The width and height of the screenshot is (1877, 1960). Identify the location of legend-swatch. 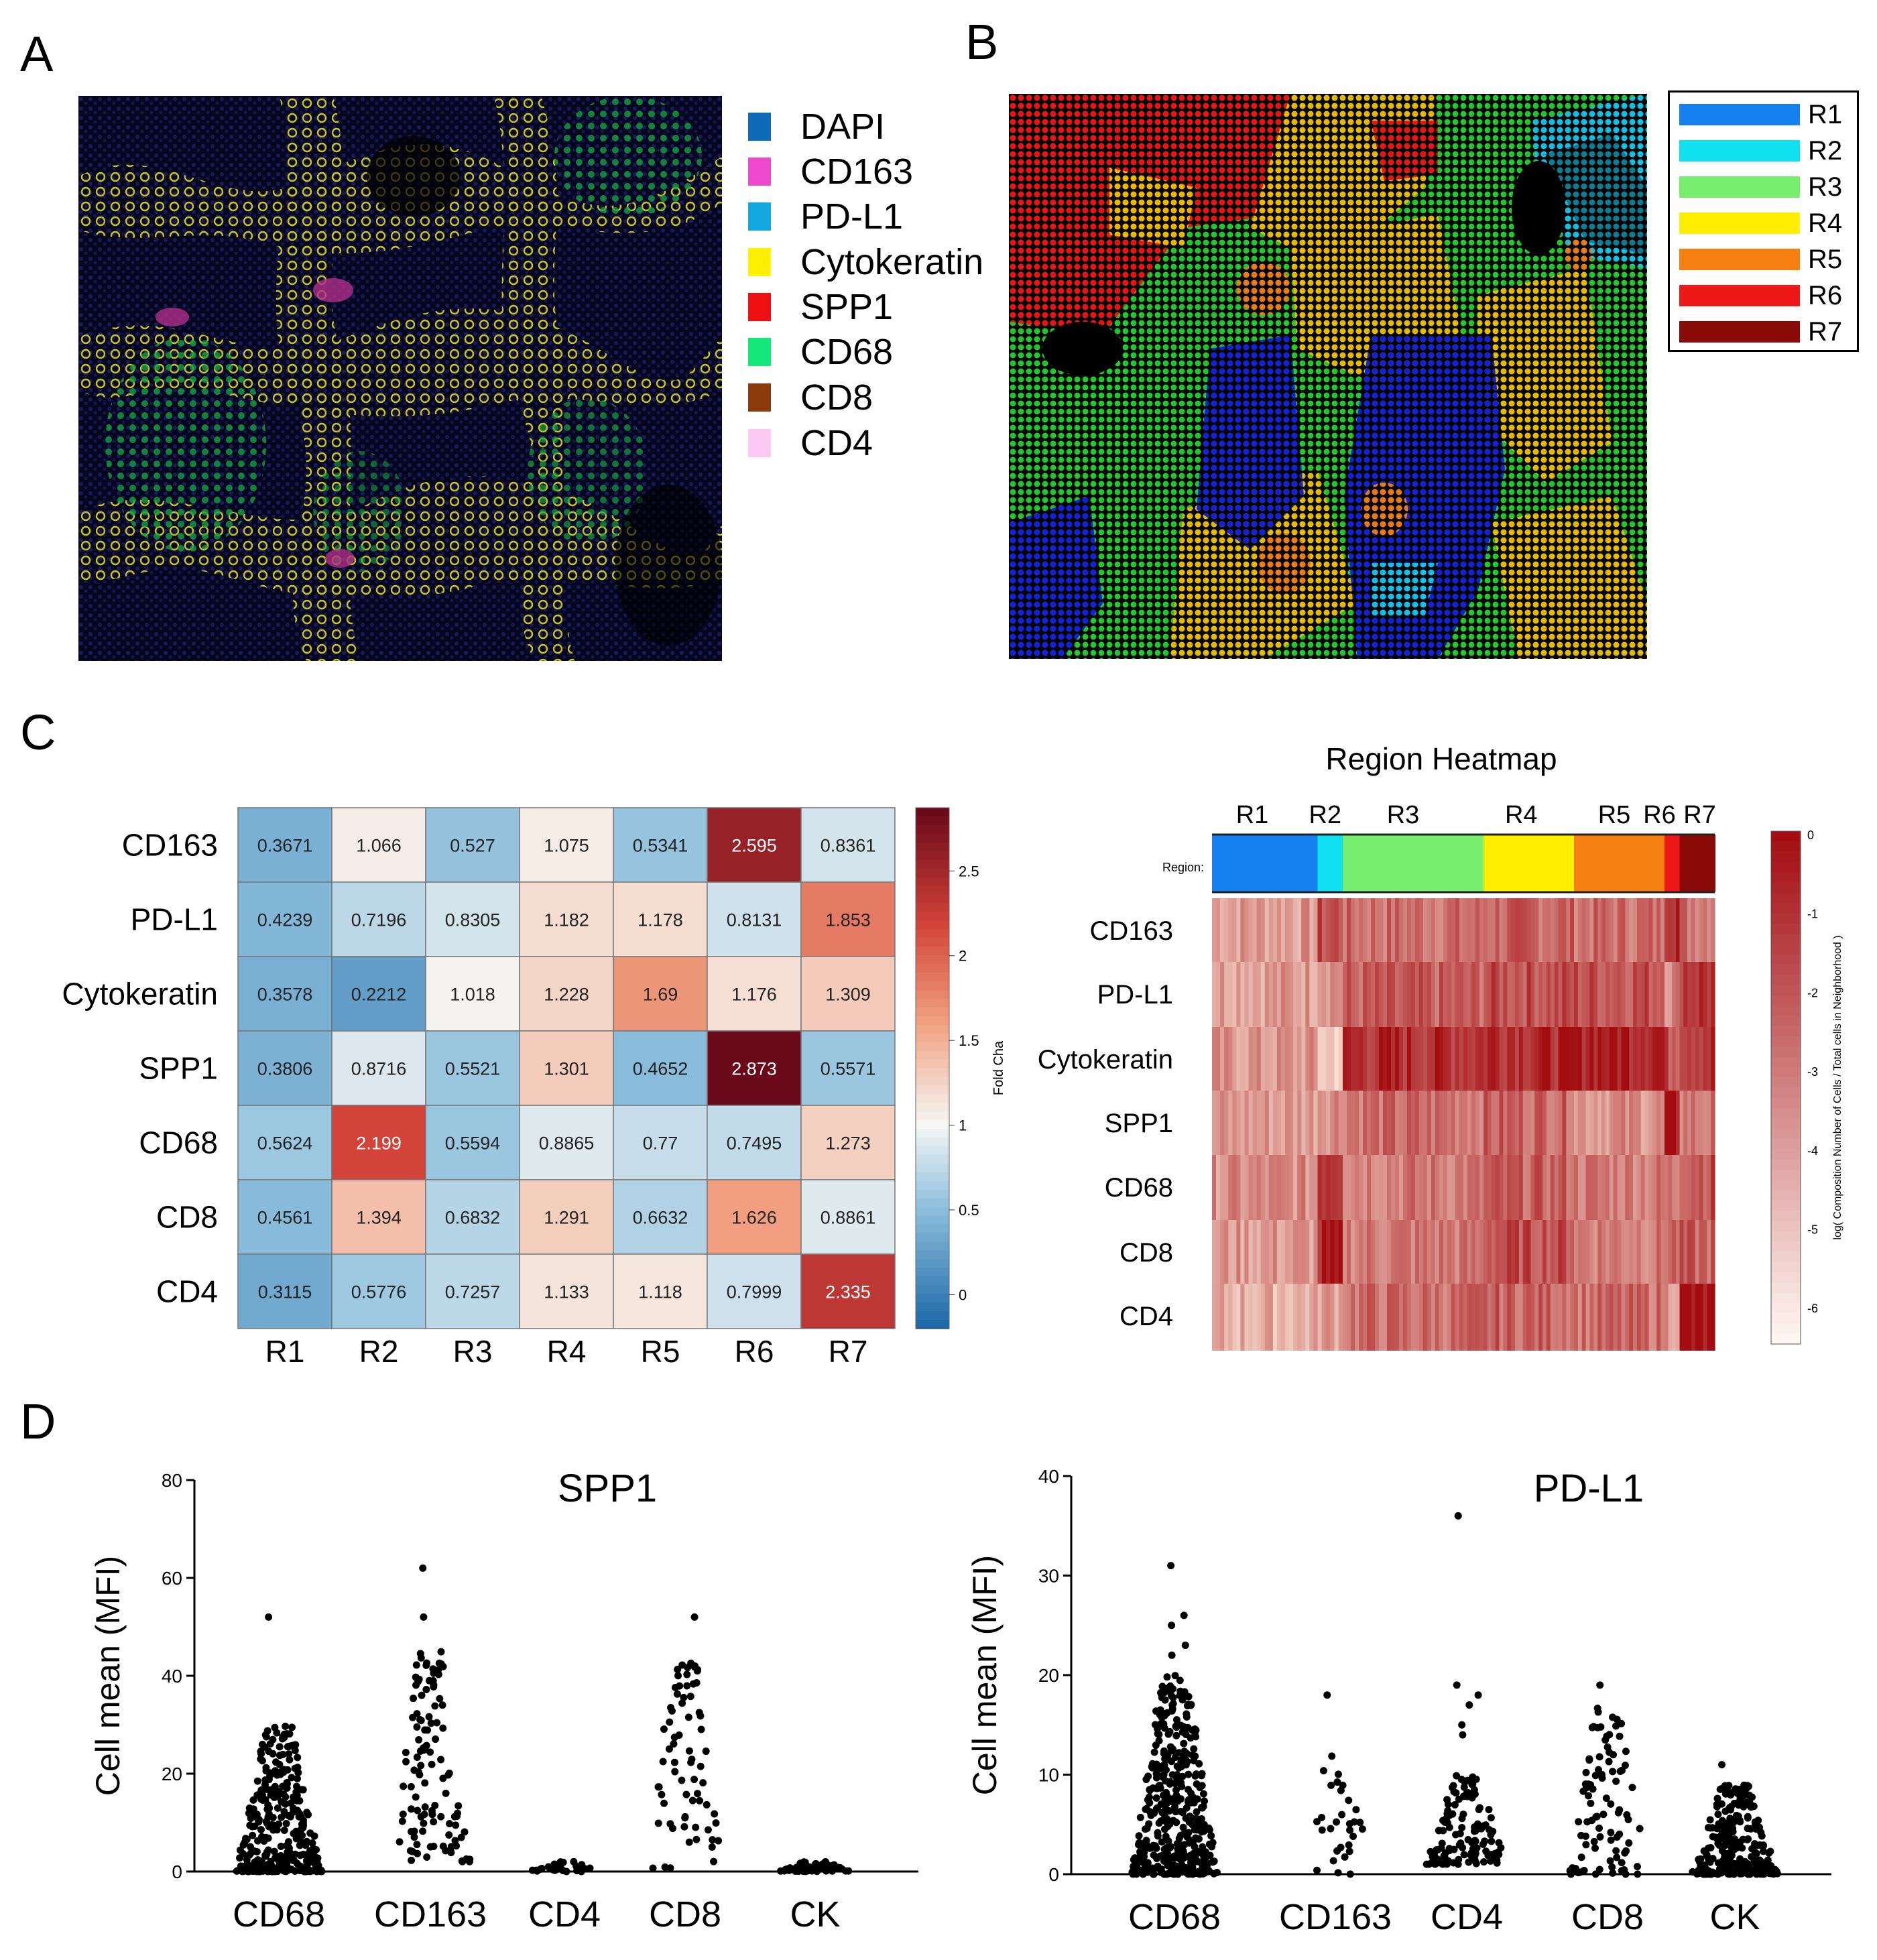
(759, 127).